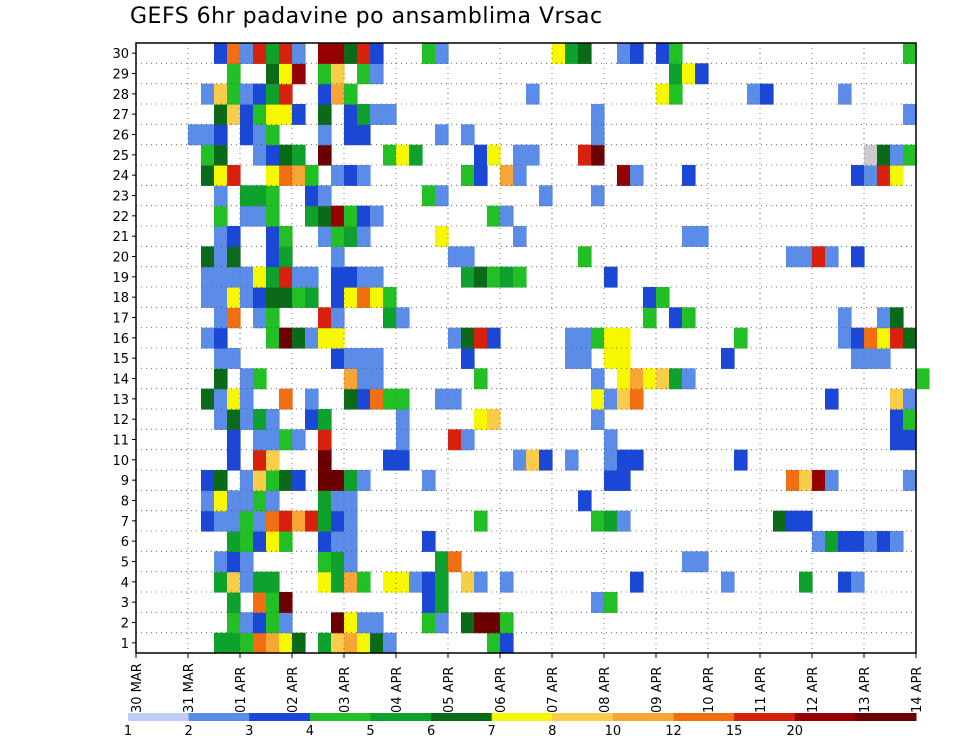 This screenshot has width=960, height=742. Describe the element at coordinates (310, 731) in the screenshot. I see `colorbar-label: 4` at that location.